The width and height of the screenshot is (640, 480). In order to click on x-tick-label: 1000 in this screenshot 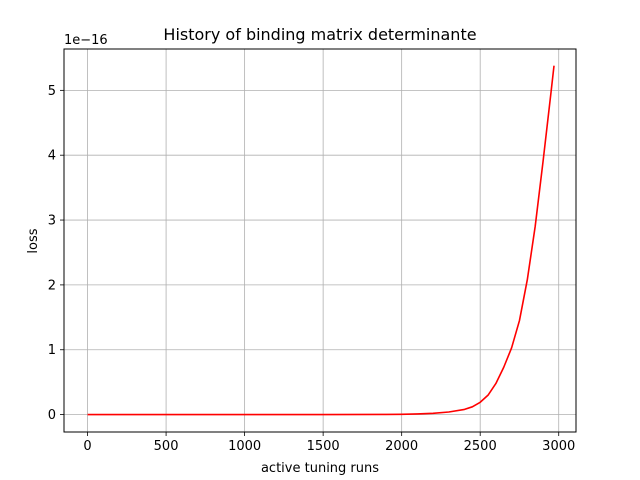, I will do `click(244, 446)`.